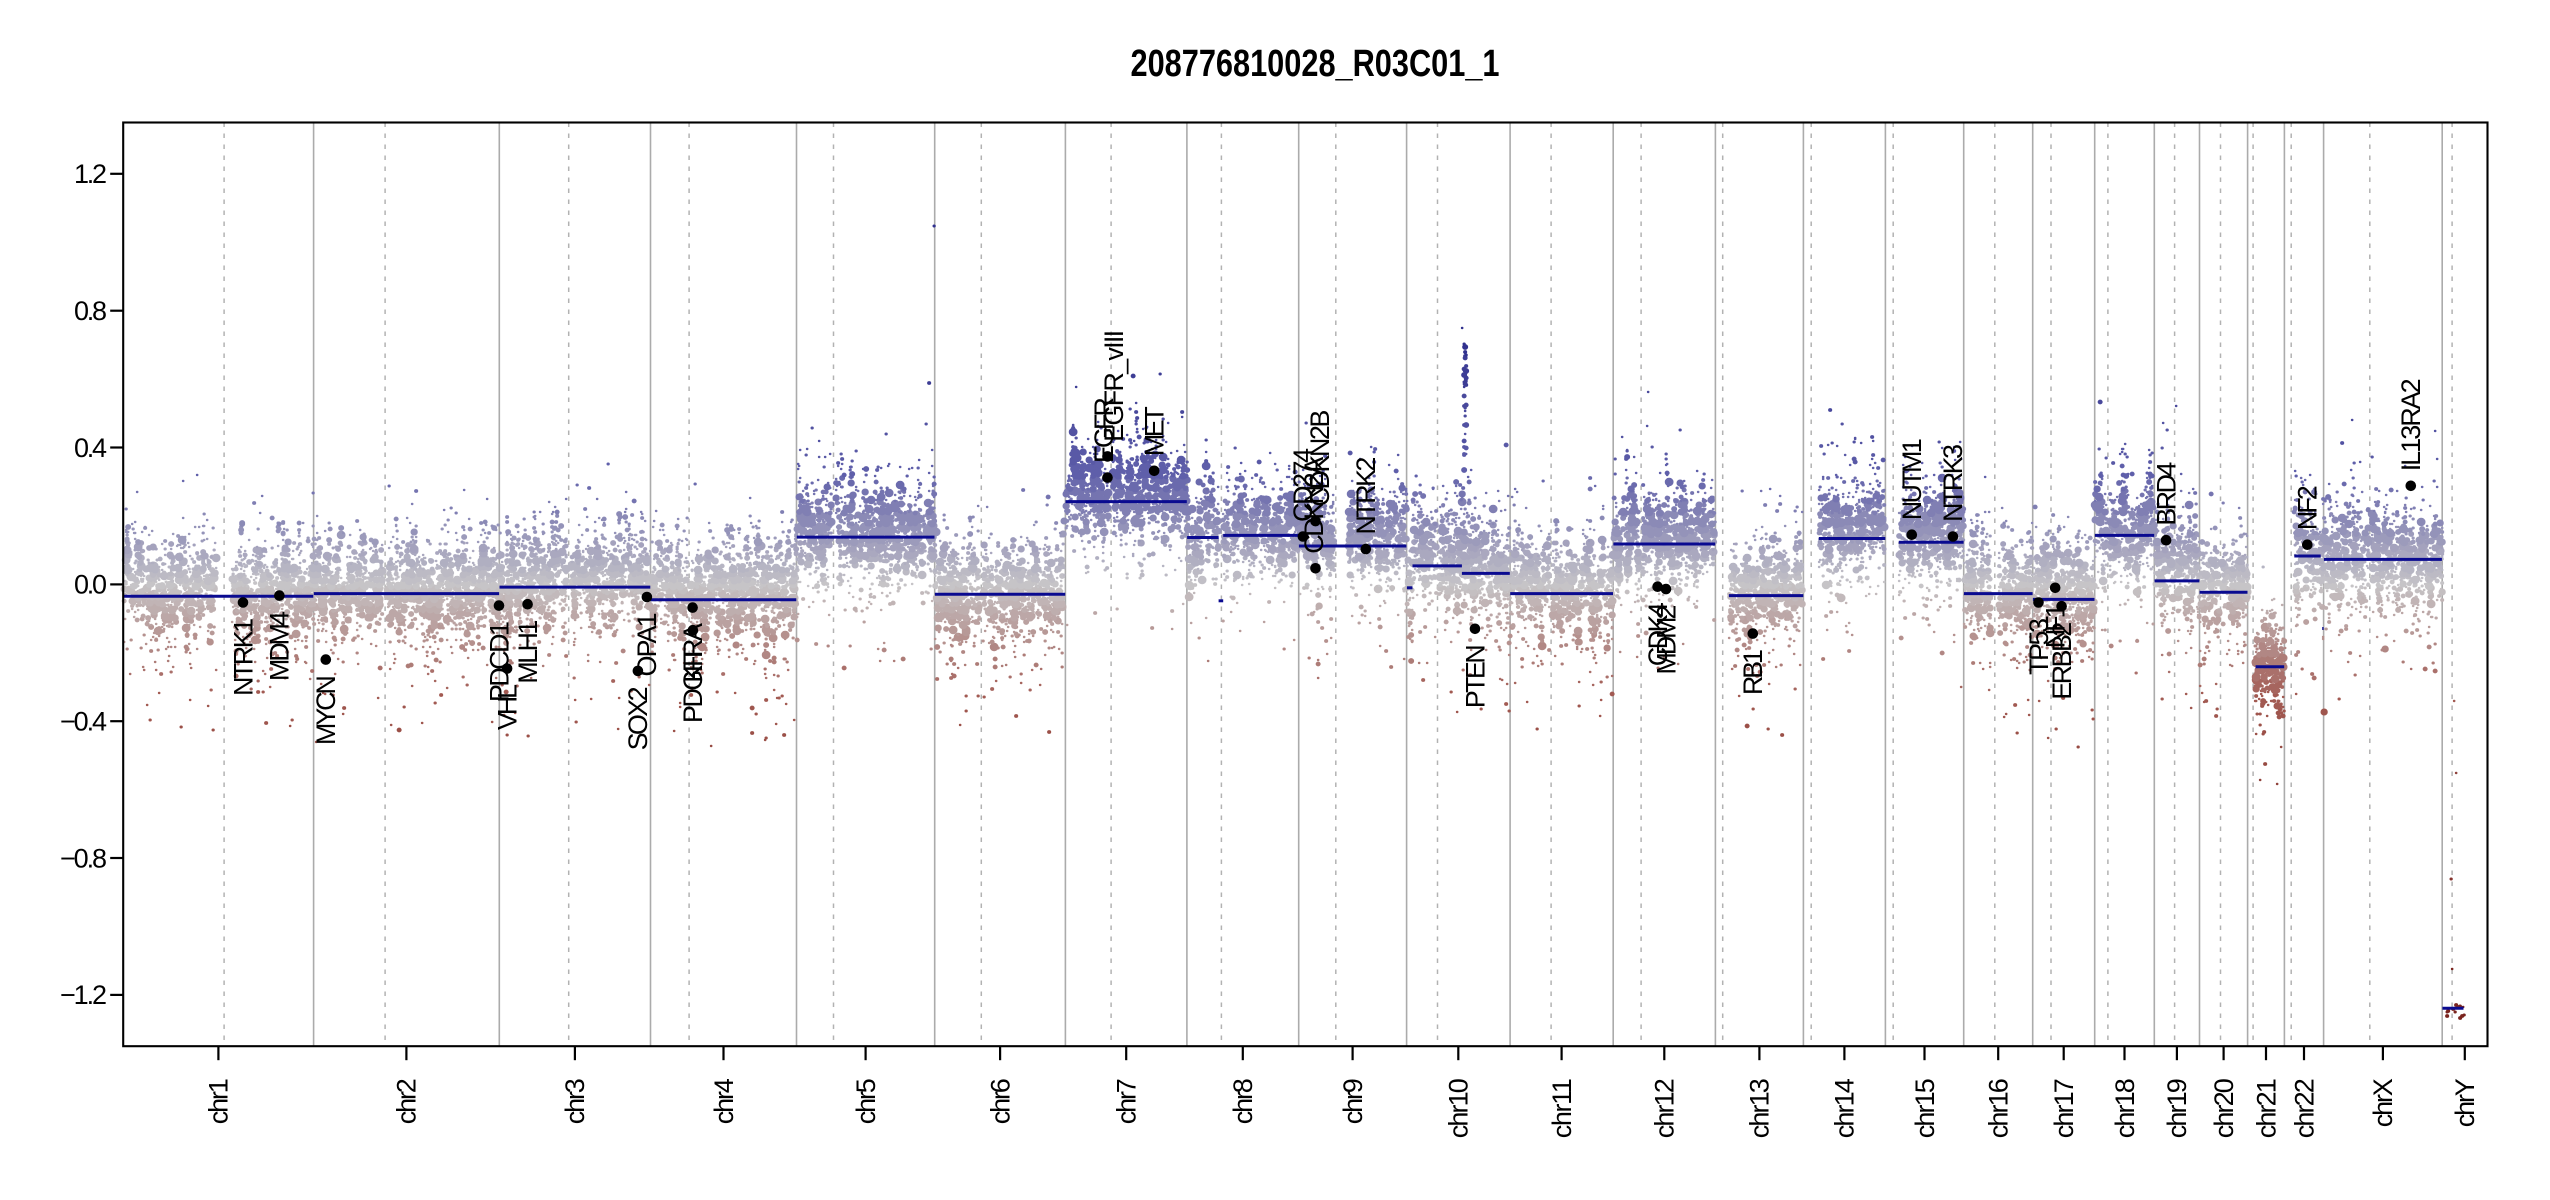 Image resolution: width=2550 pixels, height=1200 pixels. What do you see at coordinates (1665, 1108) in the screenshot?
I see `svg-text: chr12` at bounding box center [1665, 1108].